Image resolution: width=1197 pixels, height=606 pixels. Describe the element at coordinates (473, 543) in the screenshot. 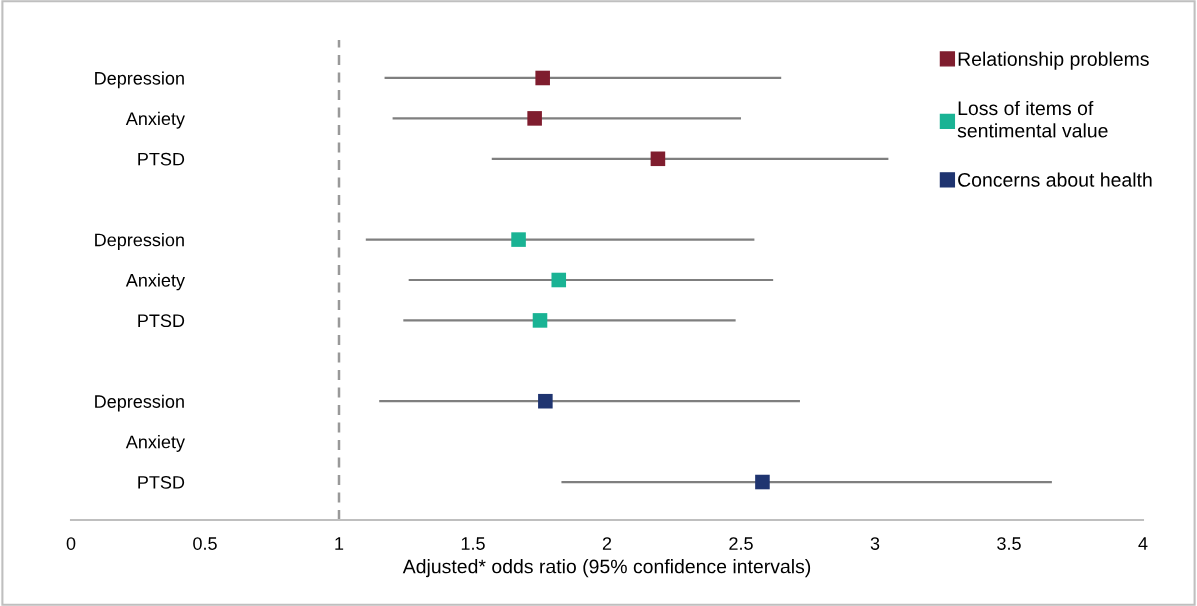

I see `x-tick-label: 1.5` at that location.